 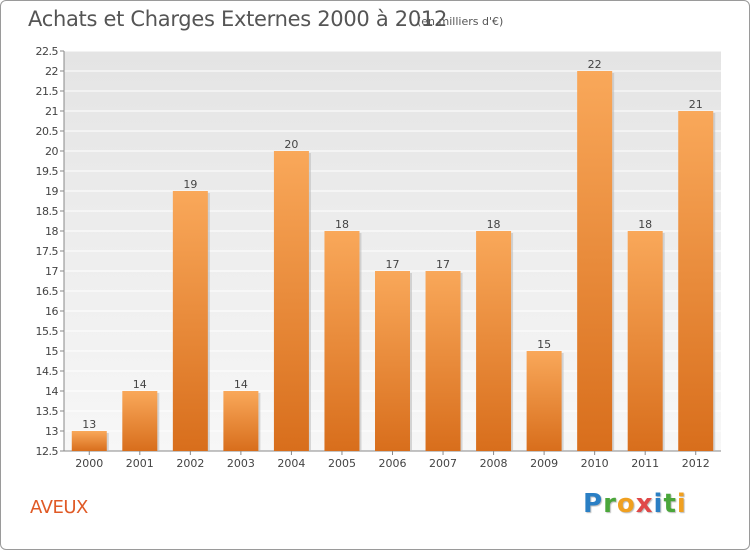 I want to click on y-tick-label: 15.5, so click(x=47, y=331).